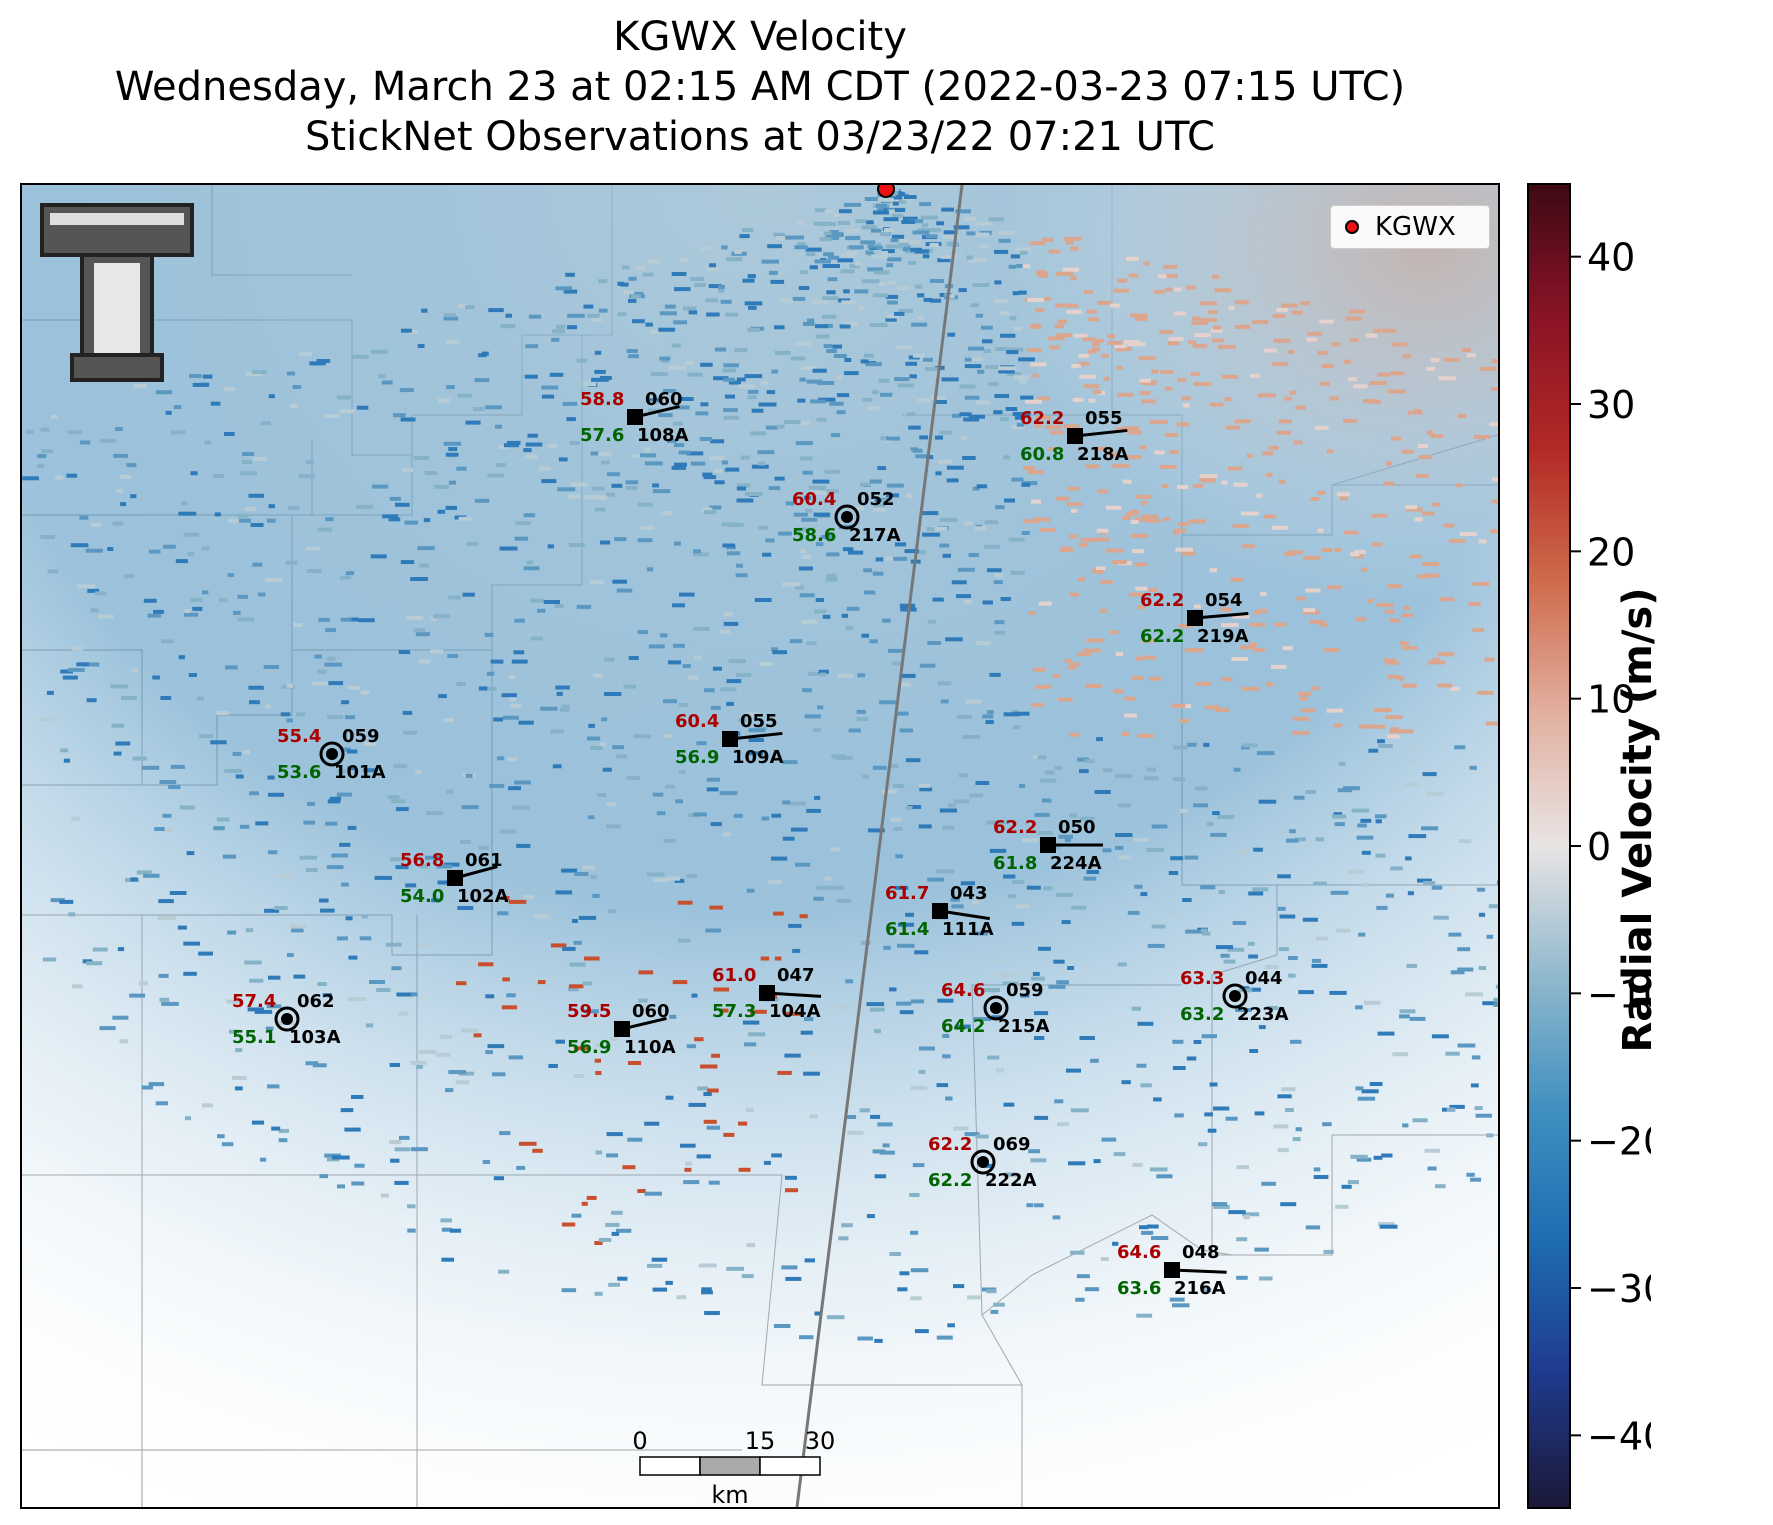 Image resolution: width=1773 pixels, height=1525 pixels. I want to click on station-temperature: 62.2, so click(1042, 418).